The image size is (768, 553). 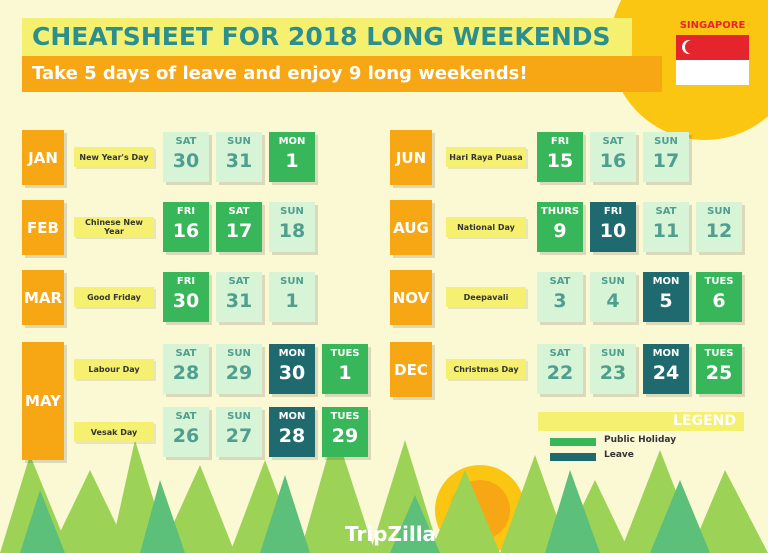 What do you see at coordinates (43, 297) in the screenshot?
I see `month: MAR` at bounding box center [43, 297].